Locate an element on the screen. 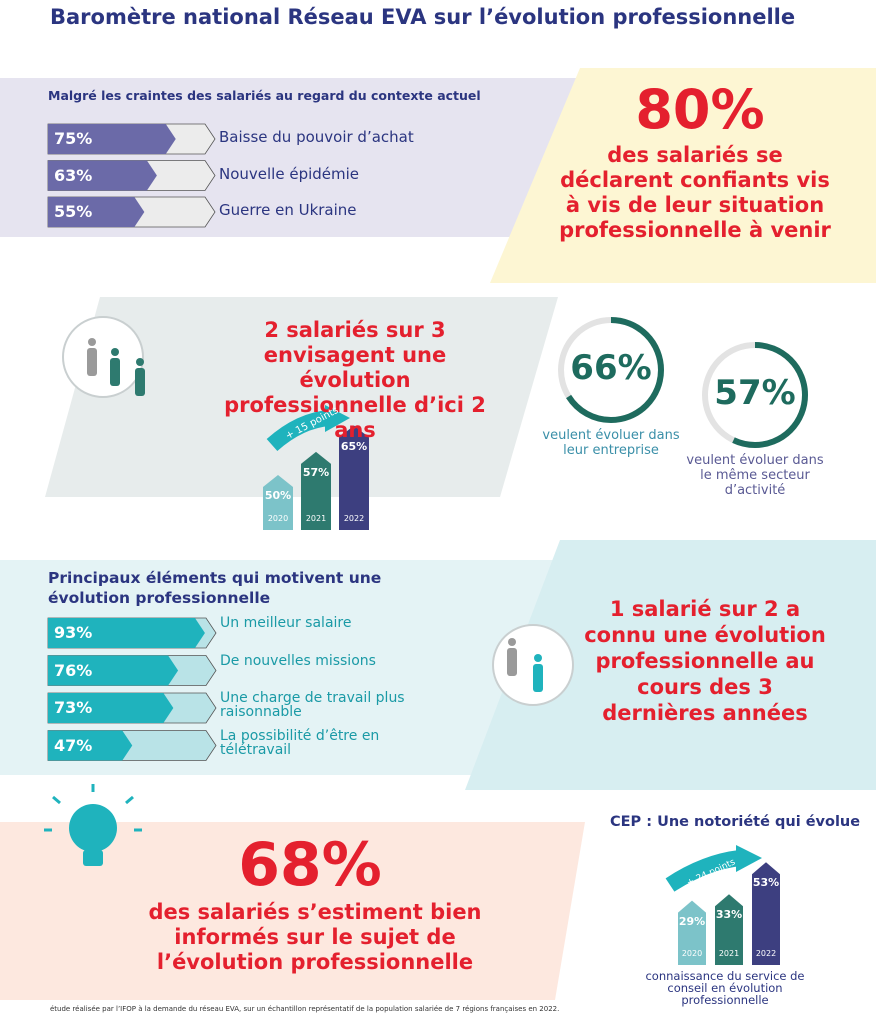 Image resolution: width=876 pixels, height=1024 pixels. bar-label: 53% is located at coordinates (766, 883).